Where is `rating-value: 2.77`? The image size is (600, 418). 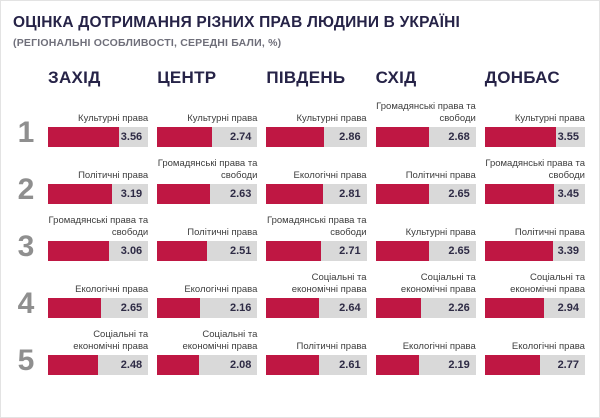 rating-value: 2.77 is located at coordinates (568, 365).